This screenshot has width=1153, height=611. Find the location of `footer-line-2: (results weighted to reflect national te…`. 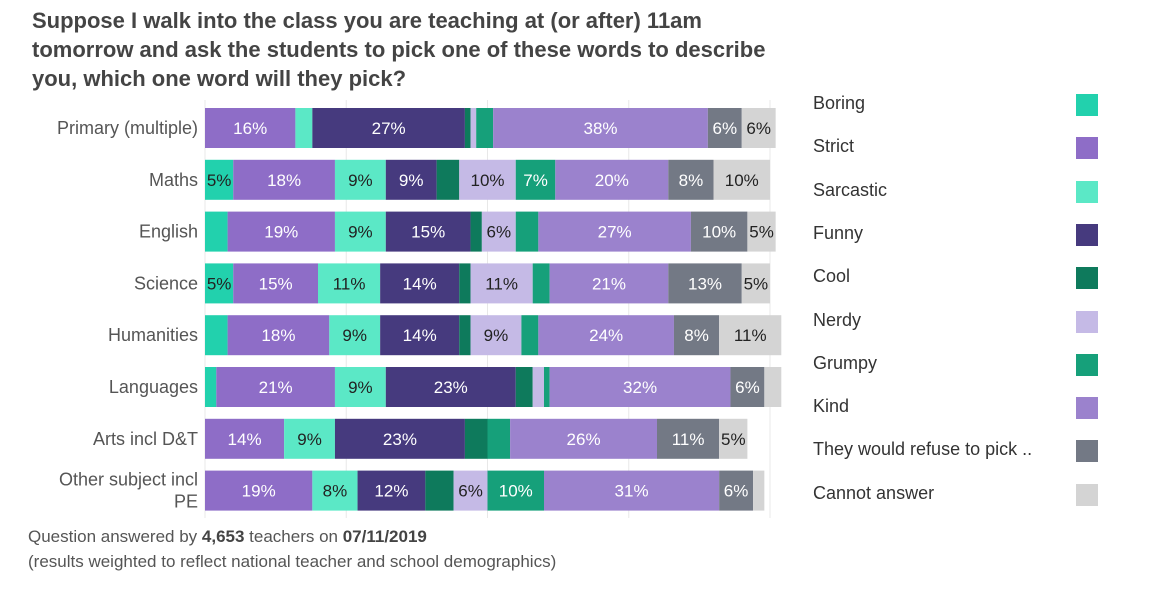

footer-line-2: (results weighted to reflect national te… is located at coordinates (292, 561).